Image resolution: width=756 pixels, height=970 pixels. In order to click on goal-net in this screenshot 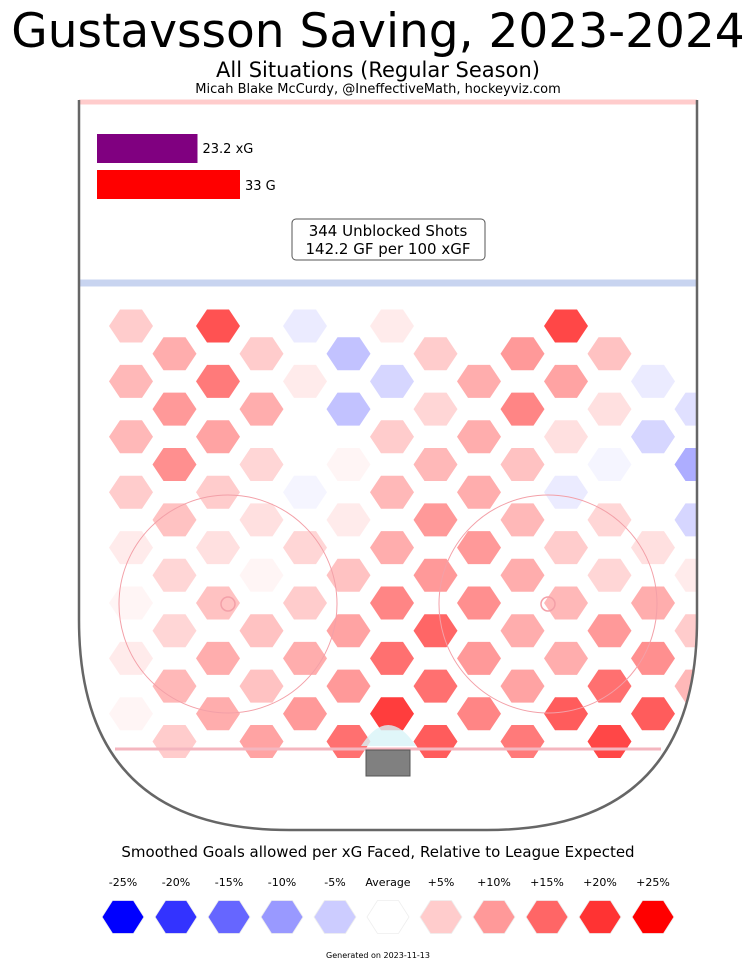, I will do `click(388, 763)`.